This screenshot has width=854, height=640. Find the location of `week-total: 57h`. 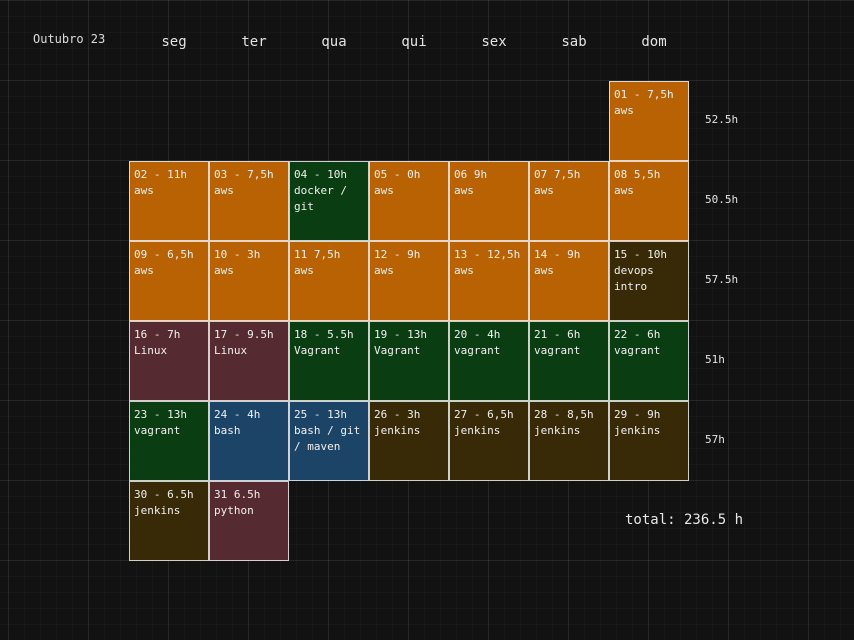

week-total: 57h is located at coordinates (715, 439).